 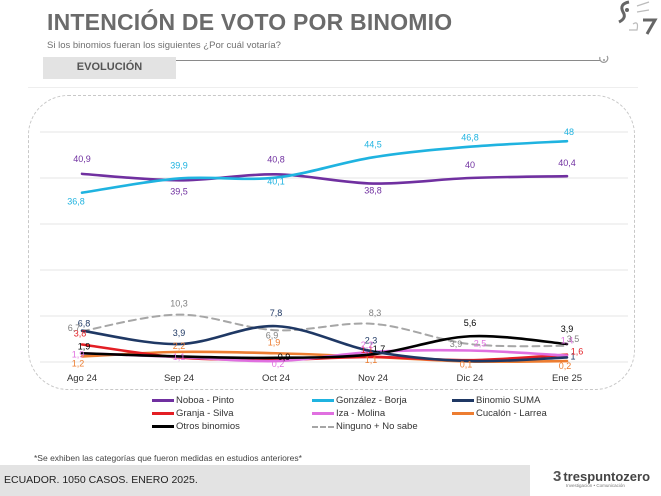 I want to click on data-label: 0,1, so click(x=466, y=365).